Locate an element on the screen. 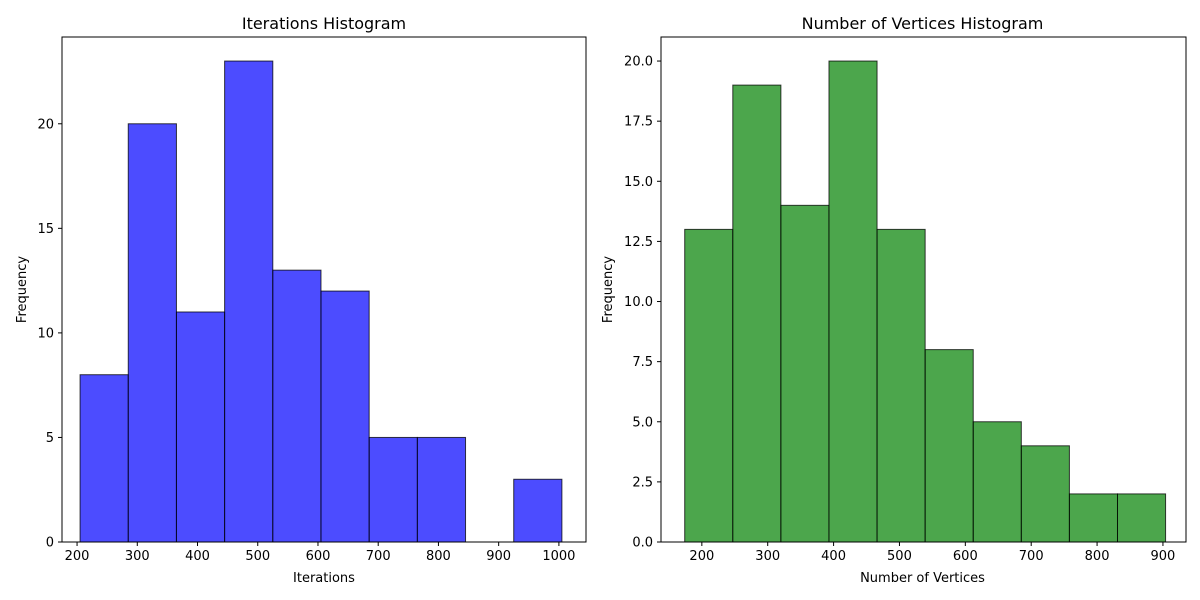 The height and width of the screenshot is (600, 1200). y-tick-label: 0.0 is located at coordinates (642, 543).